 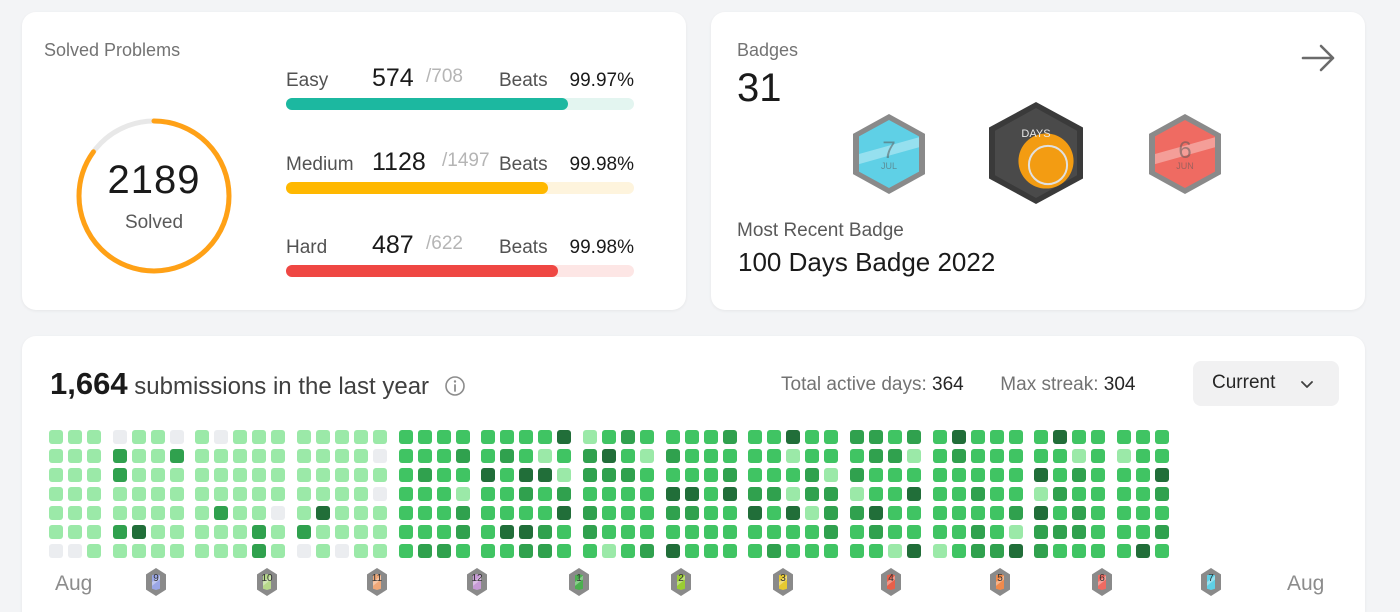 What do you see at coordinates (377, 582) in the screenshot?
I see `nov-badge-icon: 11` at bounding box center [377, 582].